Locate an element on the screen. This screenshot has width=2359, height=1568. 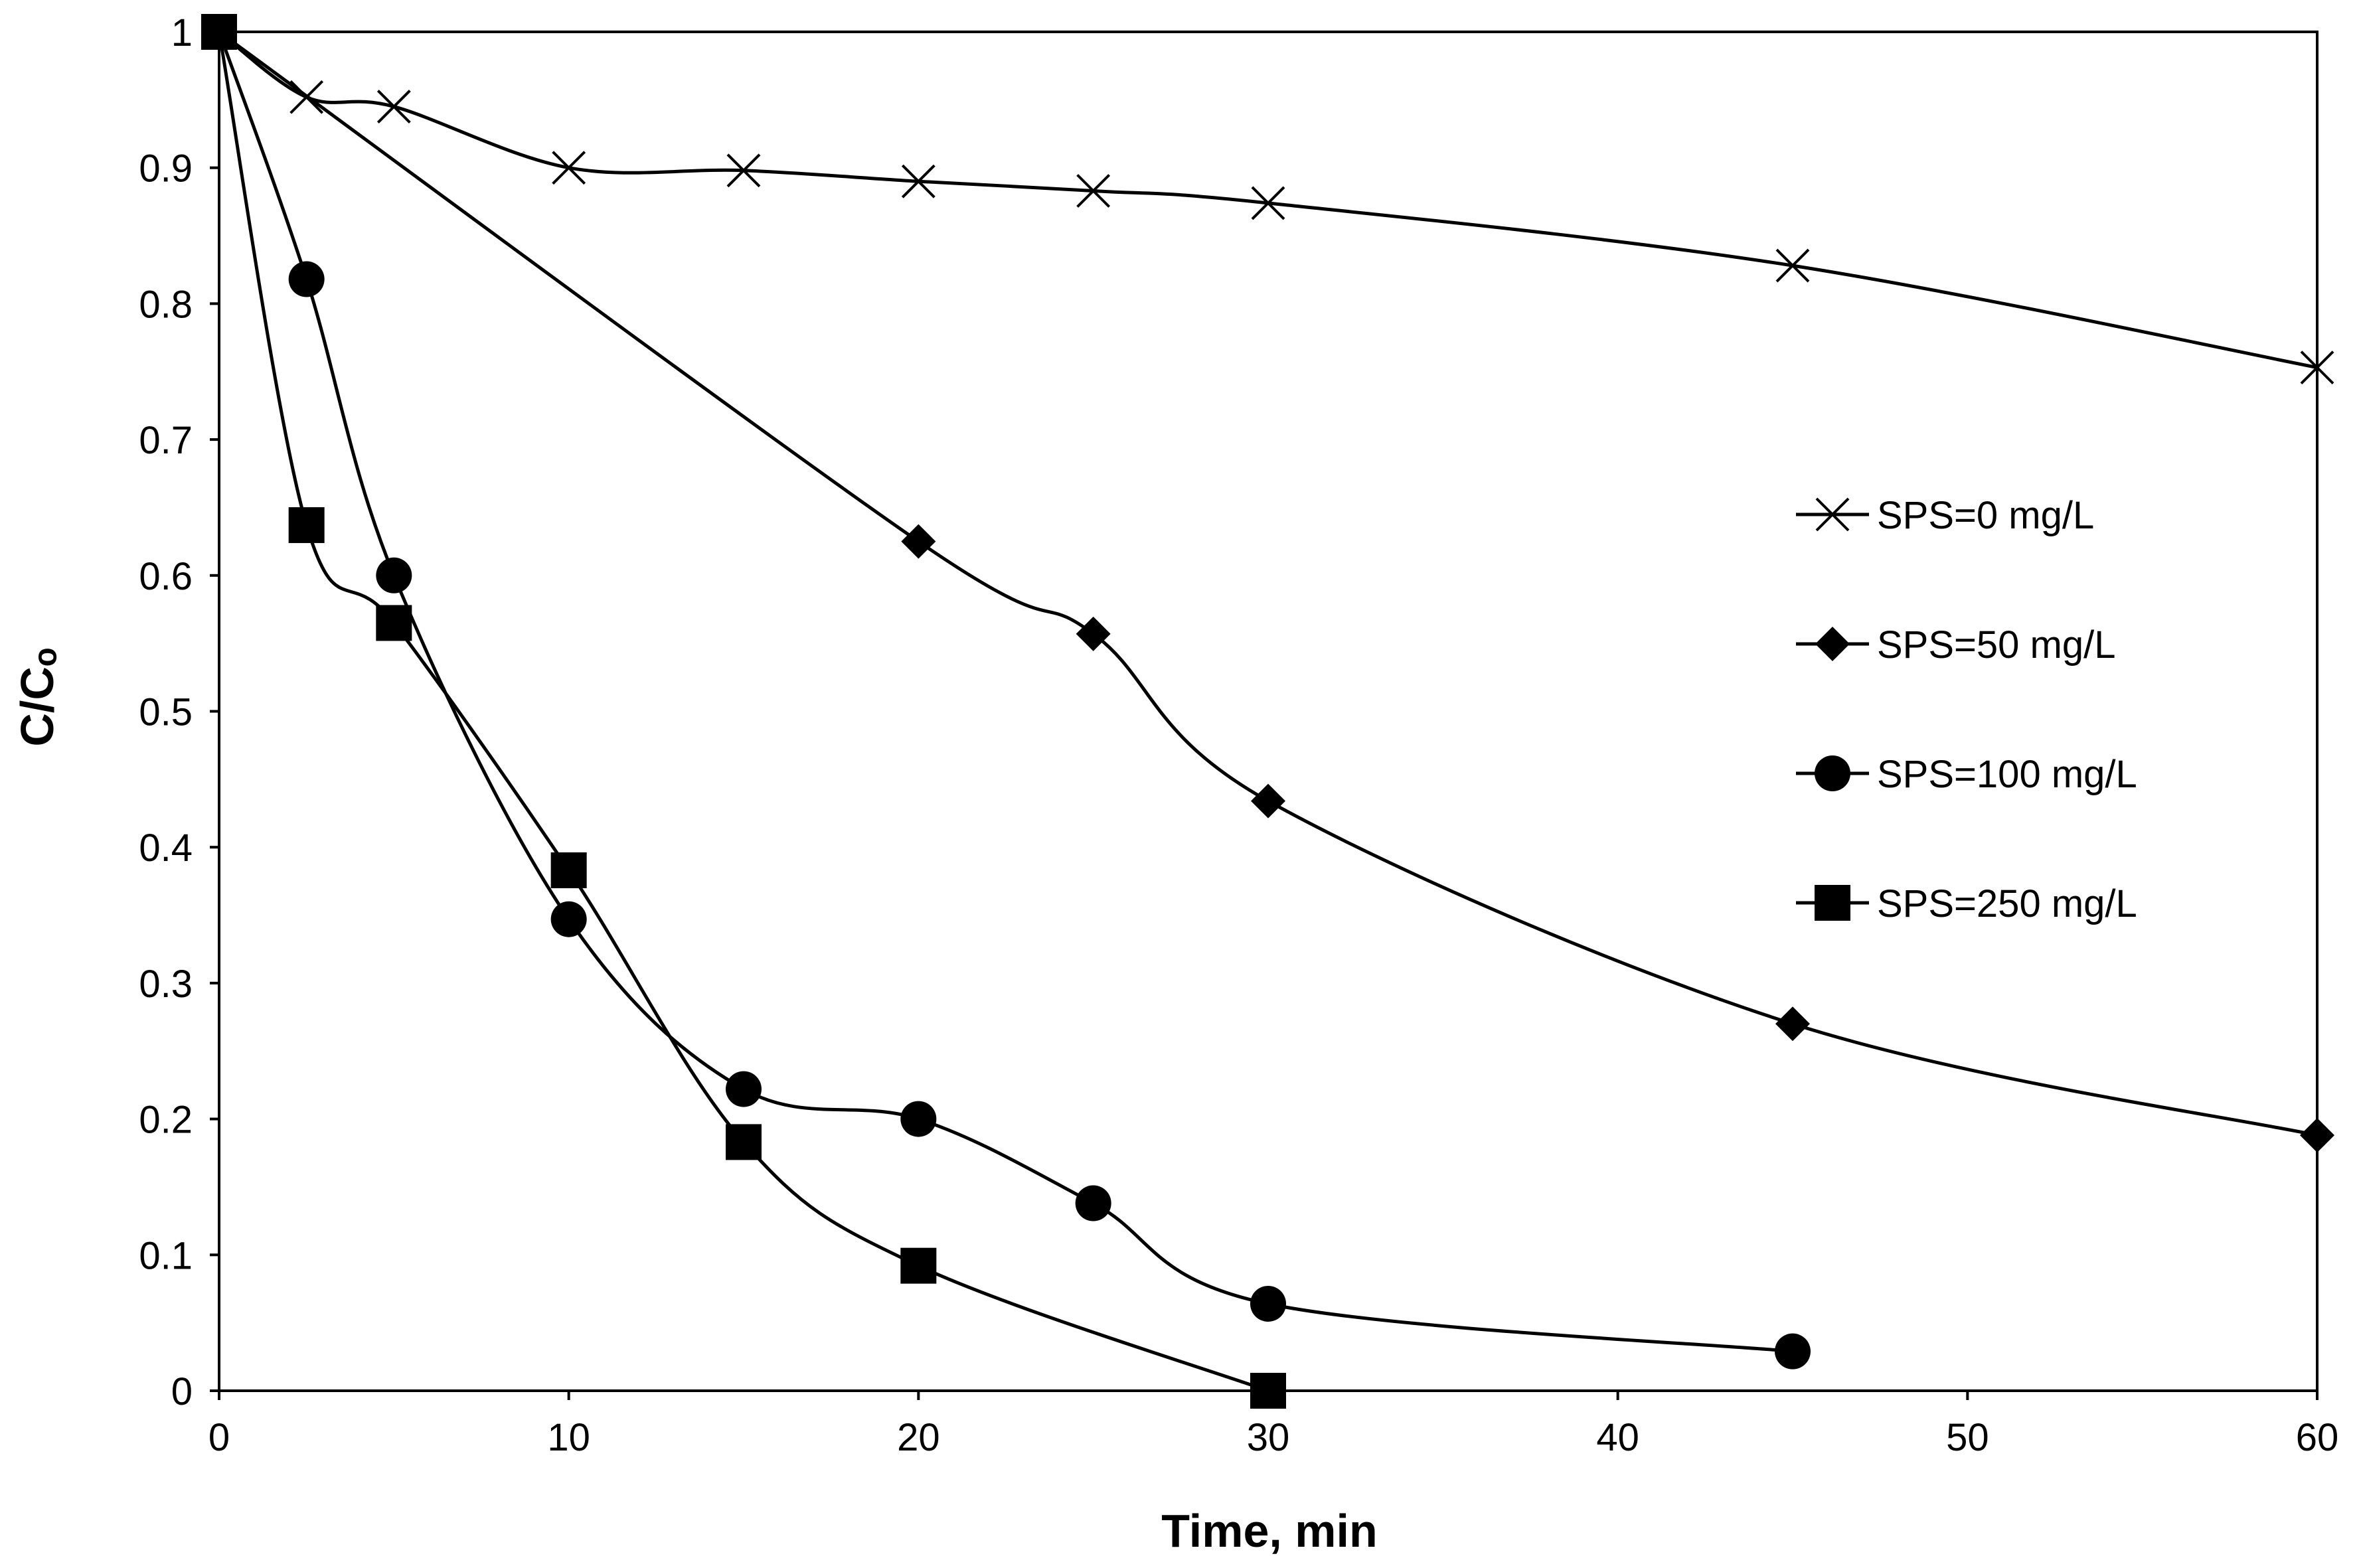
legend-marker-diamond is located at coordinates (1832, 644).